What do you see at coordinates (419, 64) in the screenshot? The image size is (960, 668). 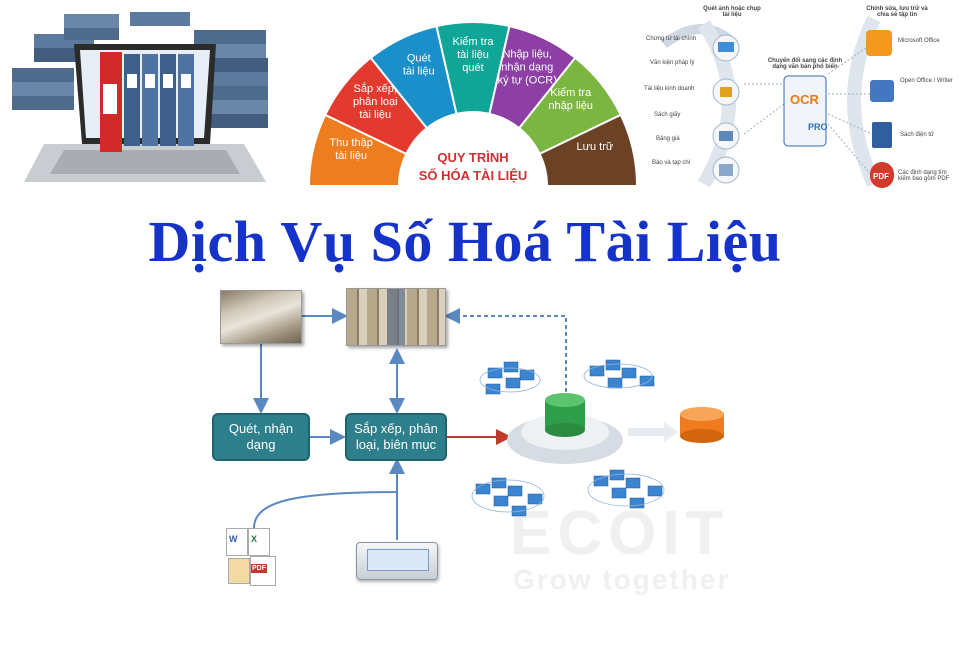 I see `process-step-label: Quét tài liệu` at bounding box center [419, 64].